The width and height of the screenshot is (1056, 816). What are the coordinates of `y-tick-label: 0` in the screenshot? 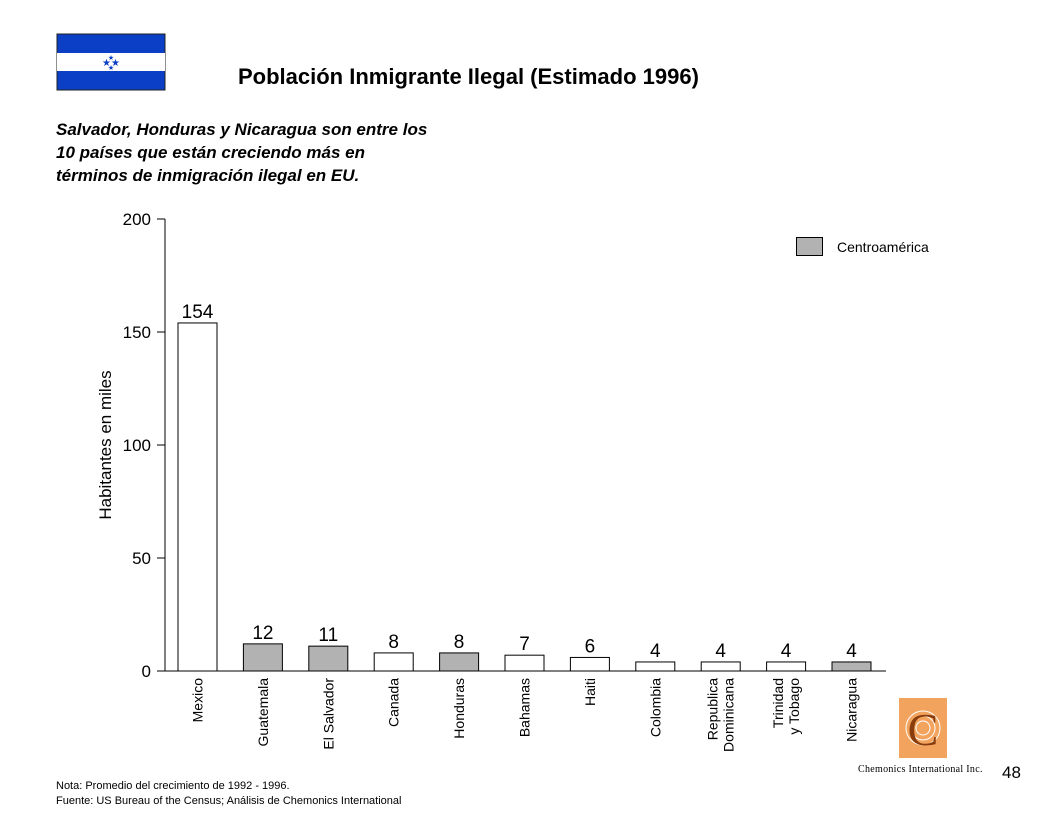 It's located at (146, 671).